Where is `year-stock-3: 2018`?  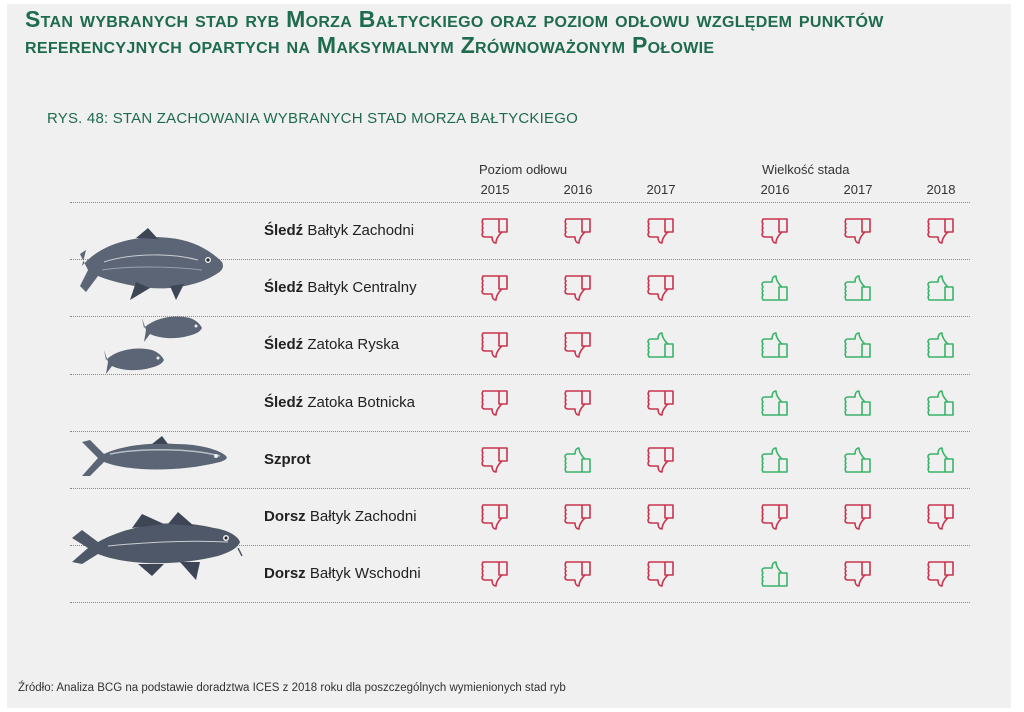
year-stock-3: 2018 is located at coordinates (941, 189).